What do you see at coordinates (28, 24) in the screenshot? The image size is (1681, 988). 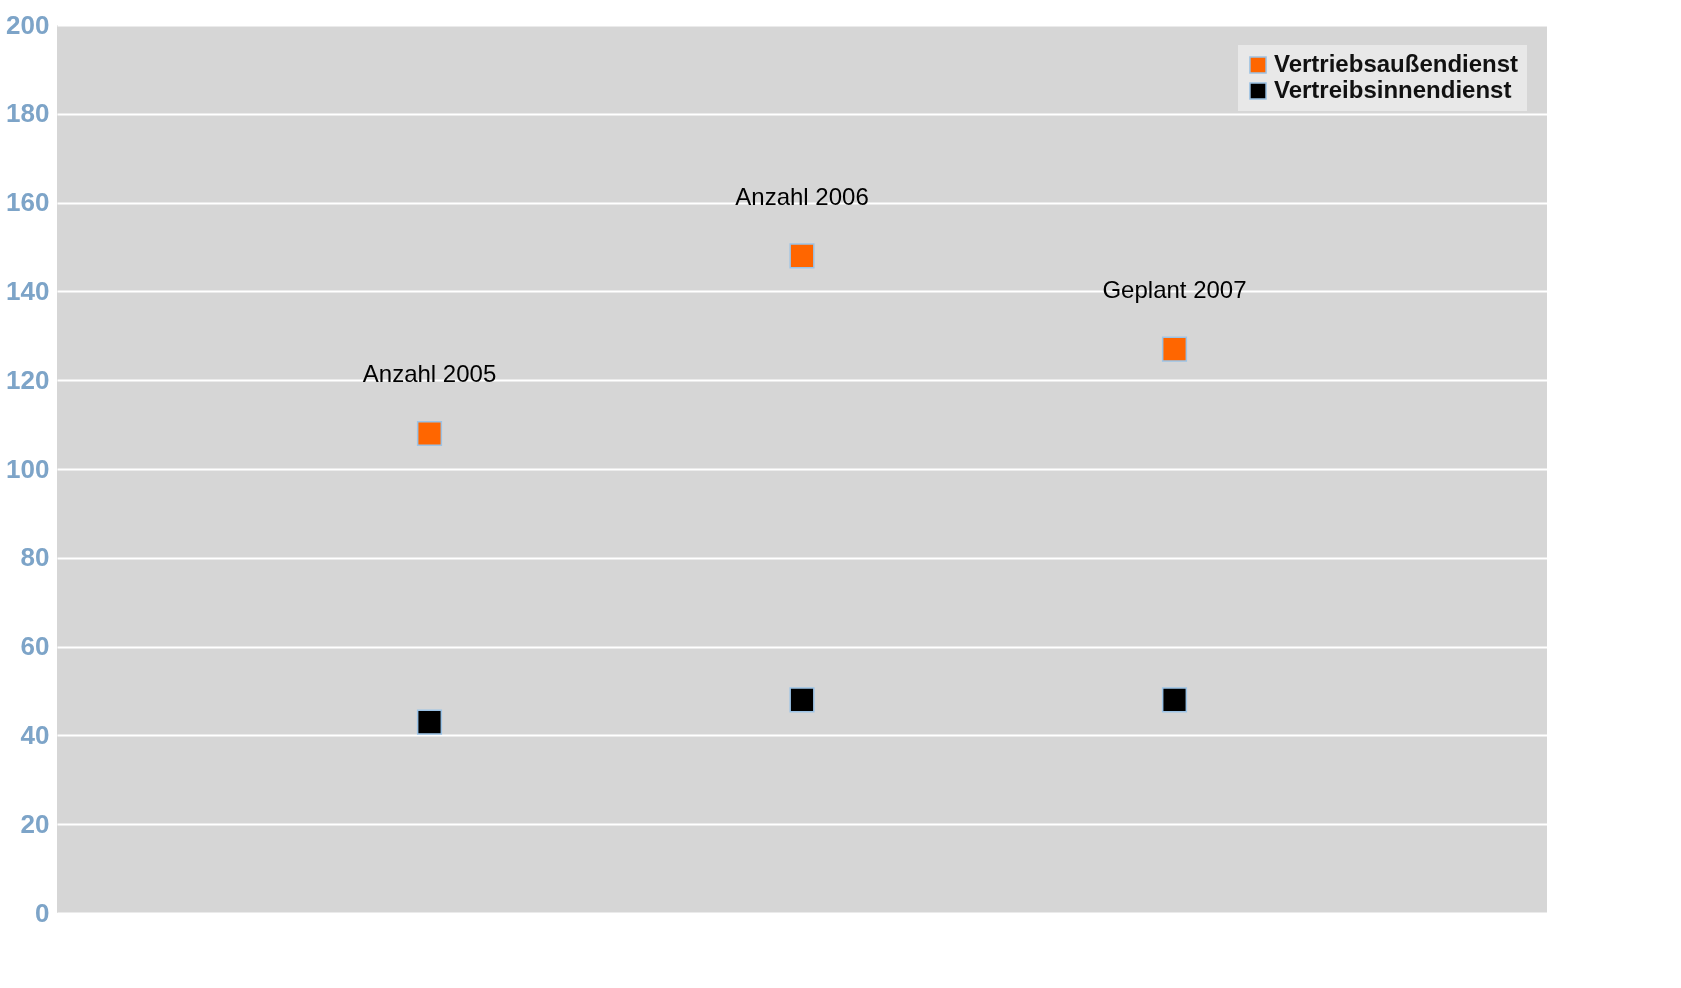 I see `y-tick-label: 200` at bounding box center [28, 24].